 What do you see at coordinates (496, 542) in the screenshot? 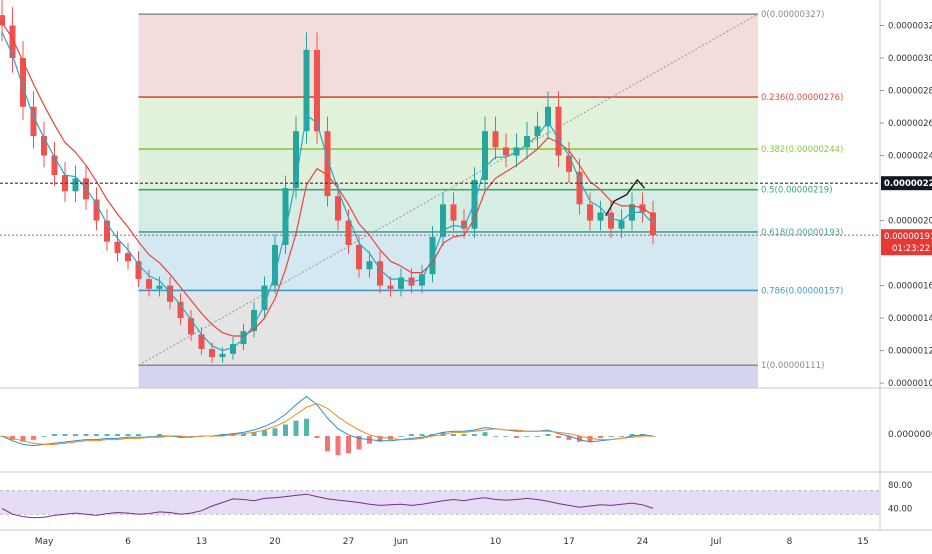
I see `time-tick-label: 10` at bounding box center [496, 542].